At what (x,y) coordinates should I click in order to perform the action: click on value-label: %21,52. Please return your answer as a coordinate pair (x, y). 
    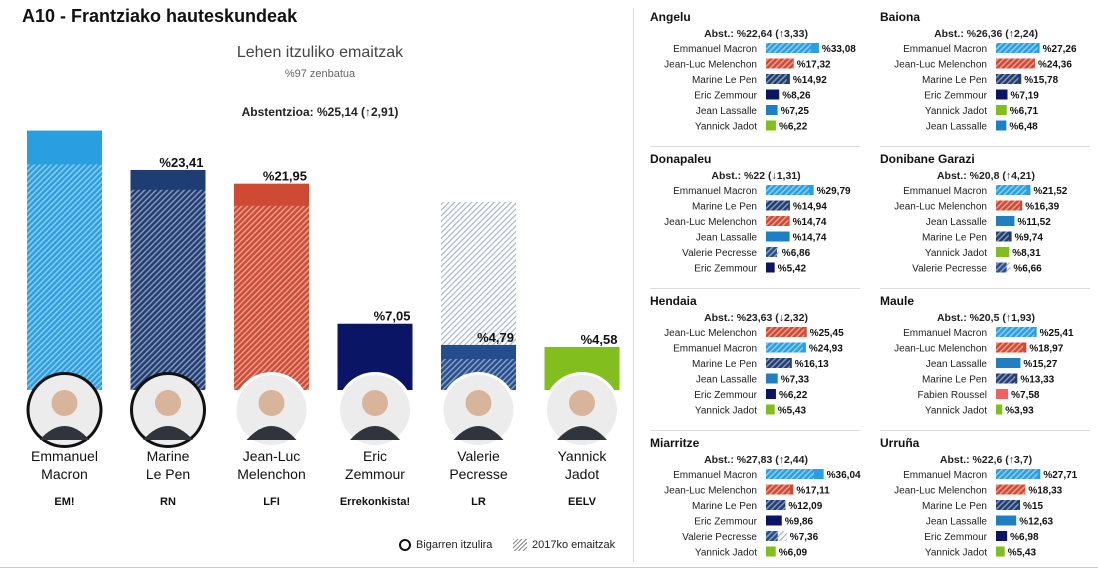
    Looking at the image, I should click on (1050, 191).